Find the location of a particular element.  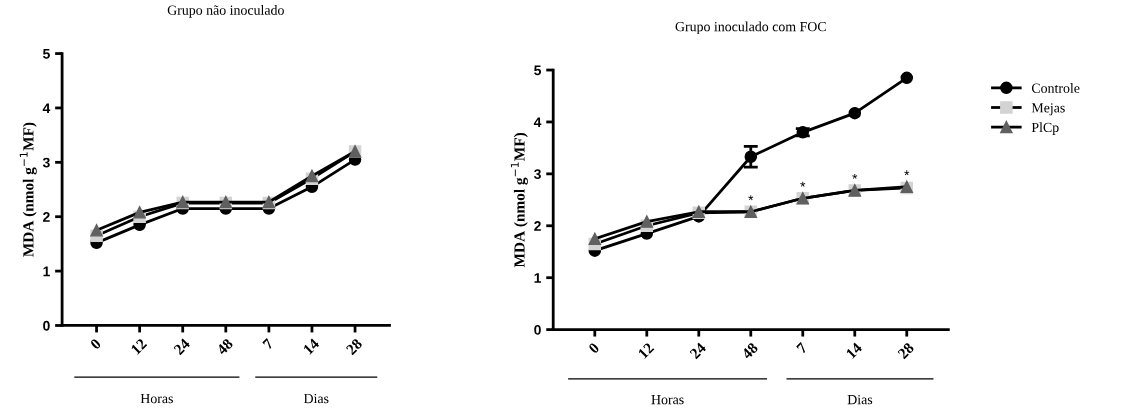

legend-label: Controle is located at coordinates (1055, 88).